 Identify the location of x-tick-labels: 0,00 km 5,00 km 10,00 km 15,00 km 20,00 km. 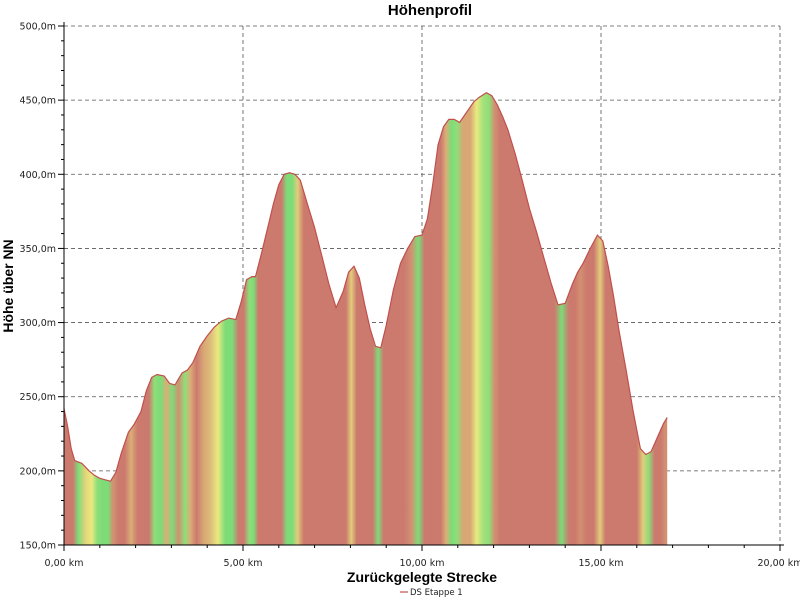
(422, 563).